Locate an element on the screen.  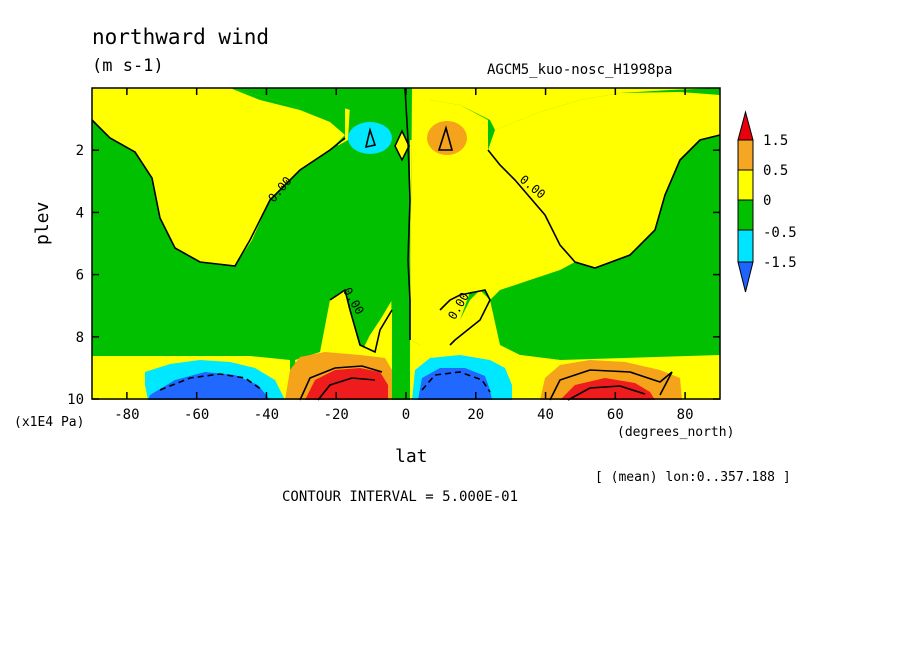
colorbar-bottom is located at coordinates (745, 277).